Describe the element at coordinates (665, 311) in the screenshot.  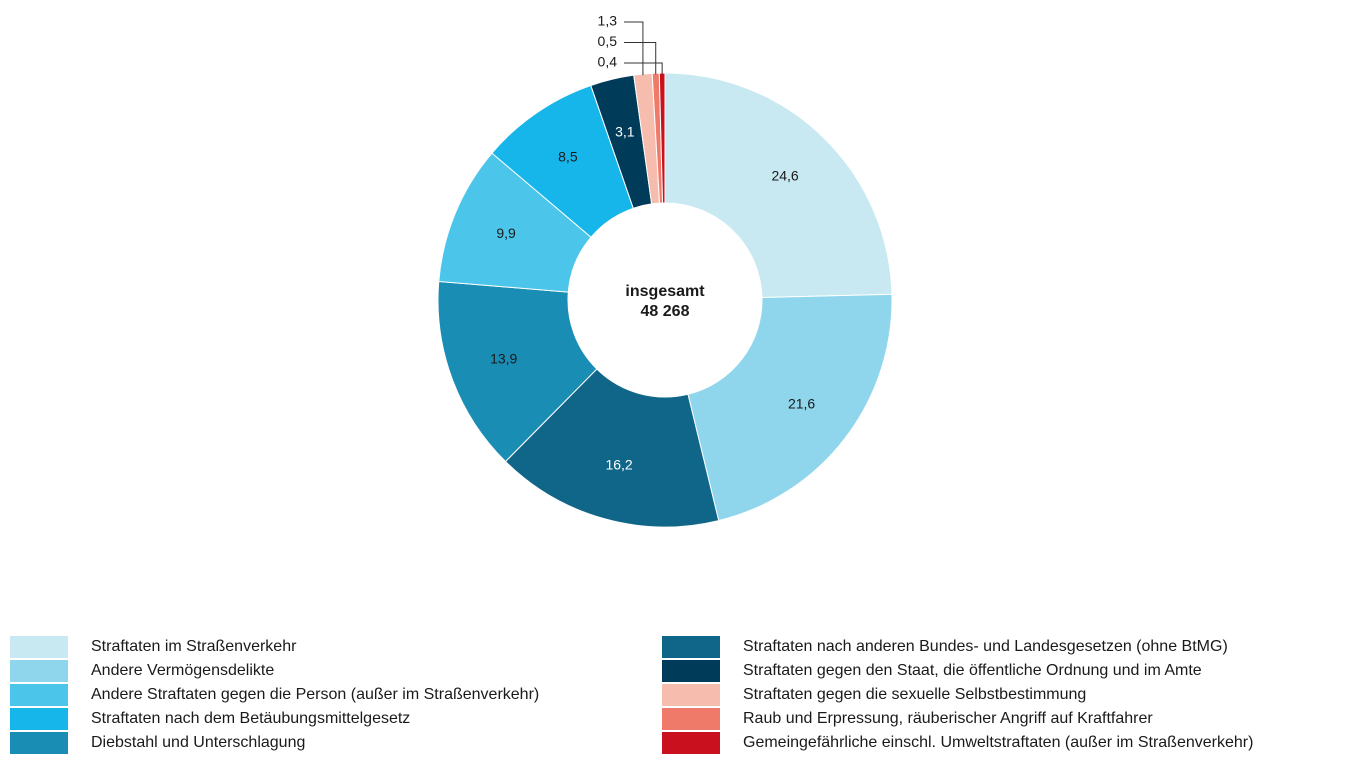
I see `center-total: 48 268` at that location.